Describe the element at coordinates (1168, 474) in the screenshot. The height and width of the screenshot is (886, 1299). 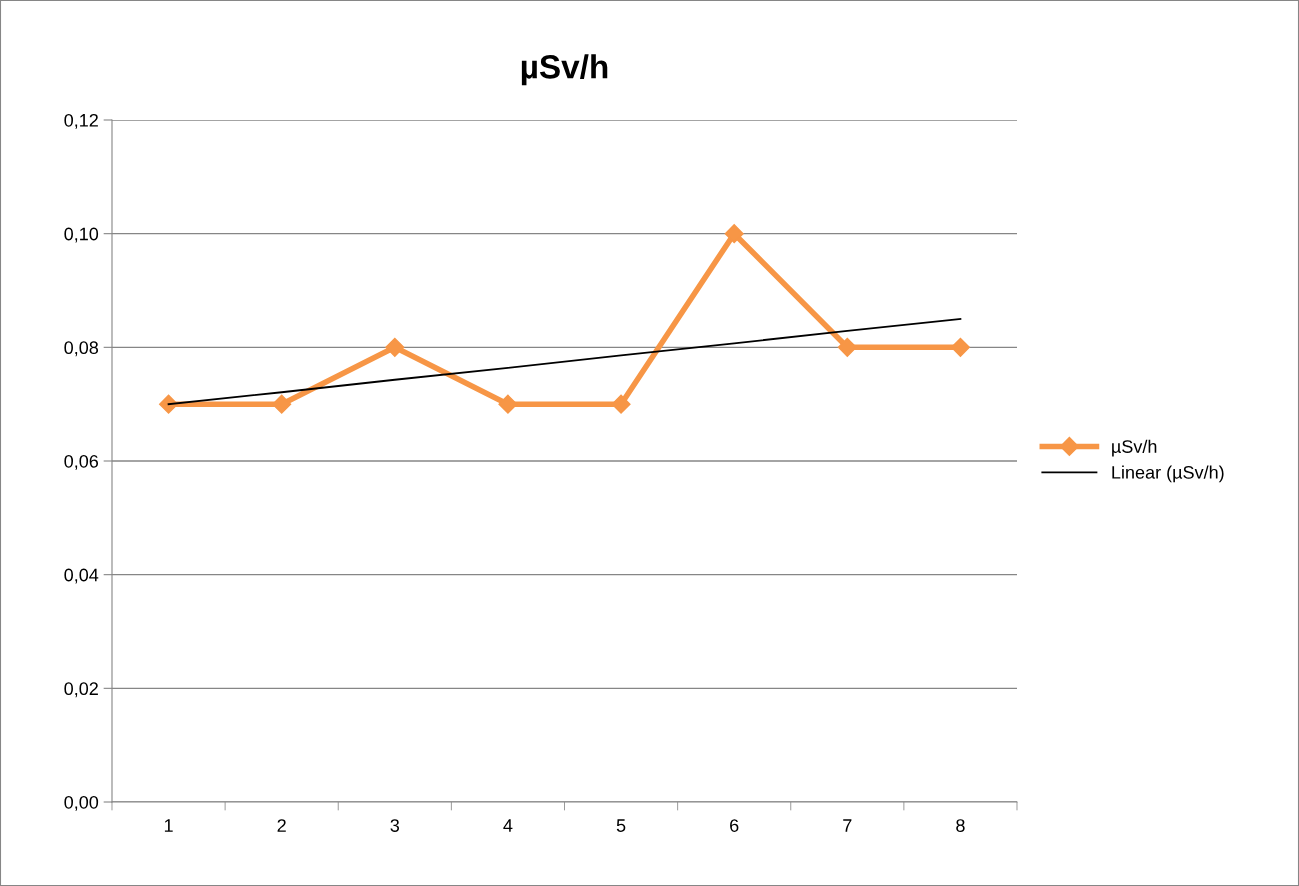
I see `legend-label: Linear (µSv/h)` at that location.